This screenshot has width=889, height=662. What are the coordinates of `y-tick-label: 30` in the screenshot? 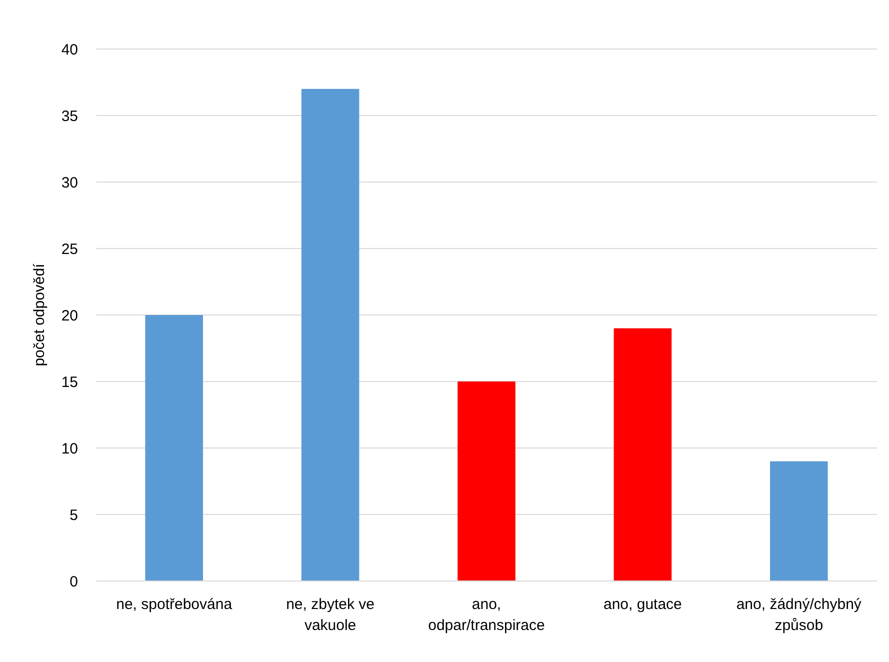 It's located at (69, 183).